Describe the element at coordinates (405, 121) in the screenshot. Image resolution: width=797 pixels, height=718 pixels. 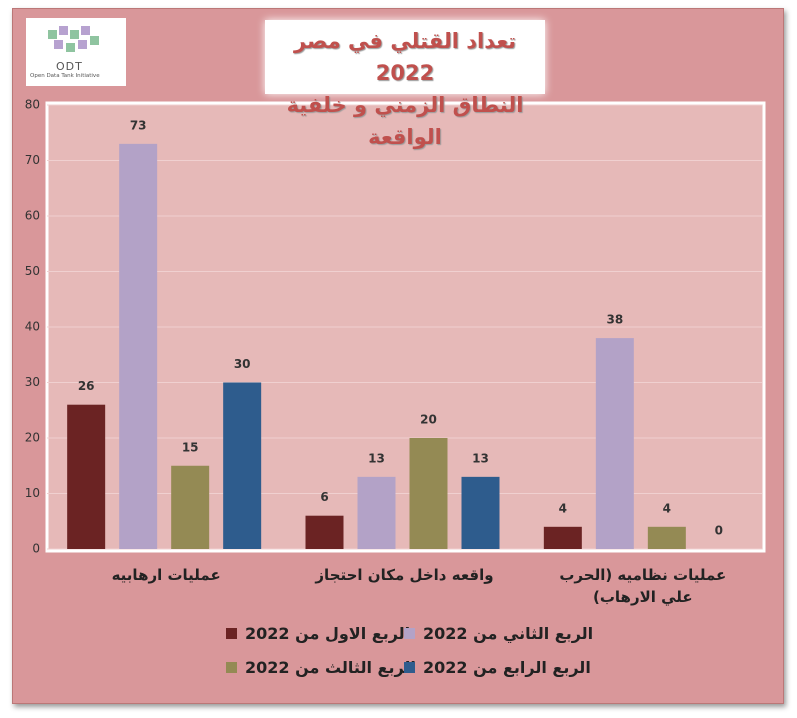
I see `chart-subtitle: النطاق الزمني و خلفية الواقعة` at that location.